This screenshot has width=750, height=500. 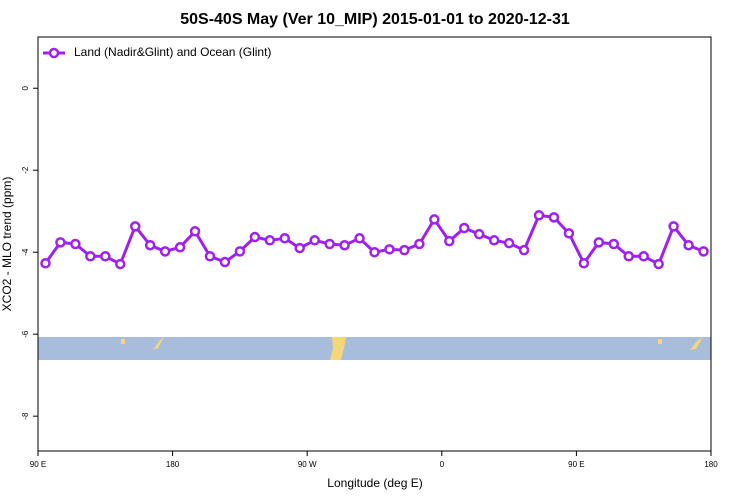 What do you see at coordinates (25, 170) in the screenshot?
I see `y-tick-label: -2` at bounding box center [25, 170].